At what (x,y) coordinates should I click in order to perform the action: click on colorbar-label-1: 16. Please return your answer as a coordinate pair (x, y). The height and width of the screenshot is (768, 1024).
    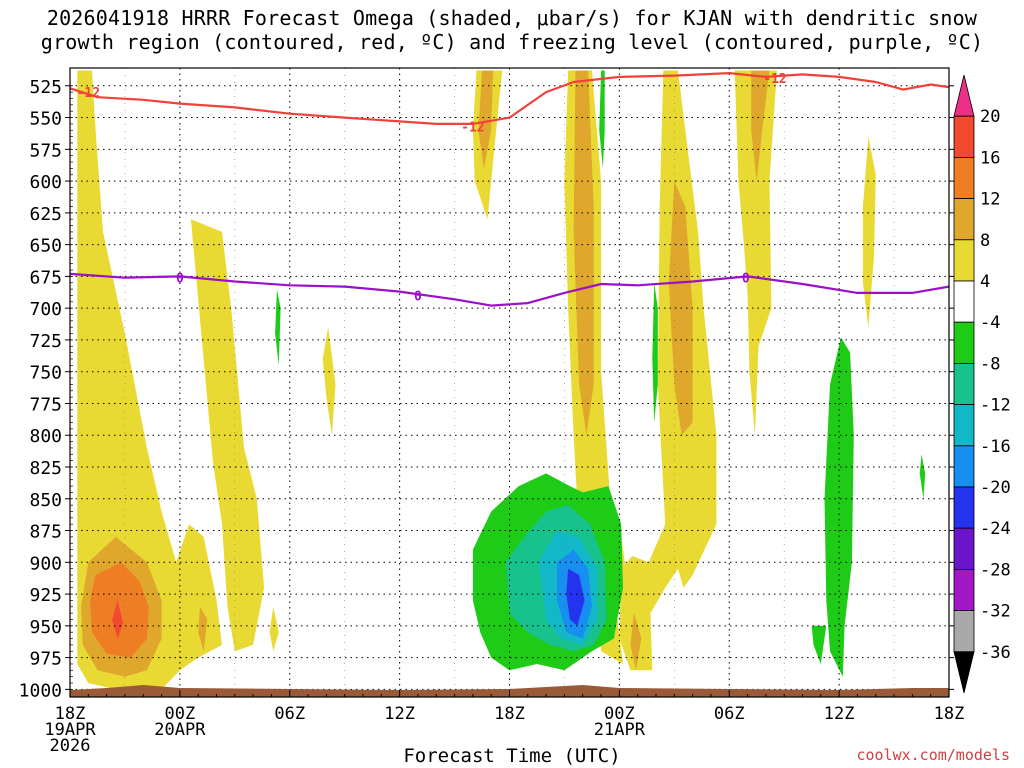
    Looking at the image, I should click on (990, 158).